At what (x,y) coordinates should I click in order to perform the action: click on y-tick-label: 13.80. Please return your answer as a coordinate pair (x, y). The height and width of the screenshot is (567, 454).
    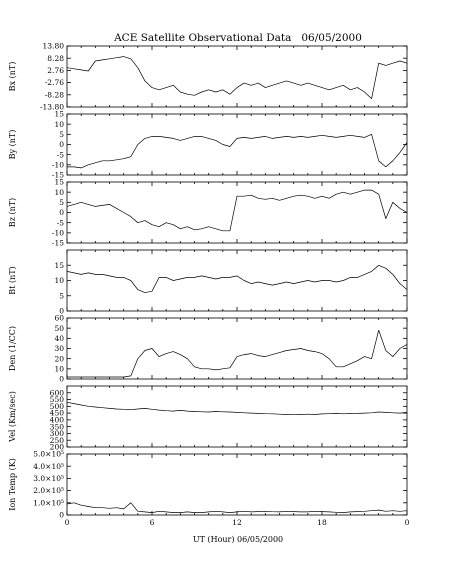
    Looking at the image, I should click on (54, 46).